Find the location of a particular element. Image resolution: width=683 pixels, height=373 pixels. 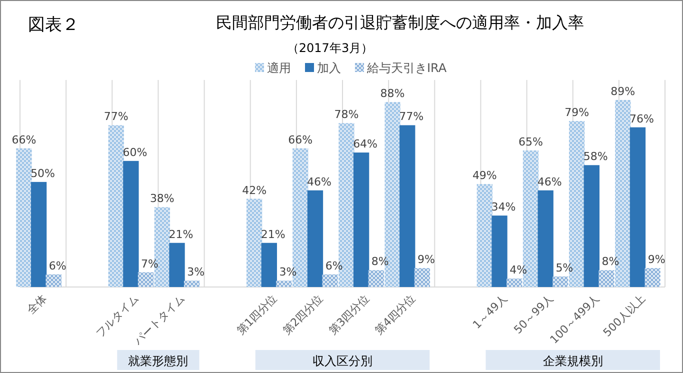

text: 図表２ is located at coordinates (53, 25).